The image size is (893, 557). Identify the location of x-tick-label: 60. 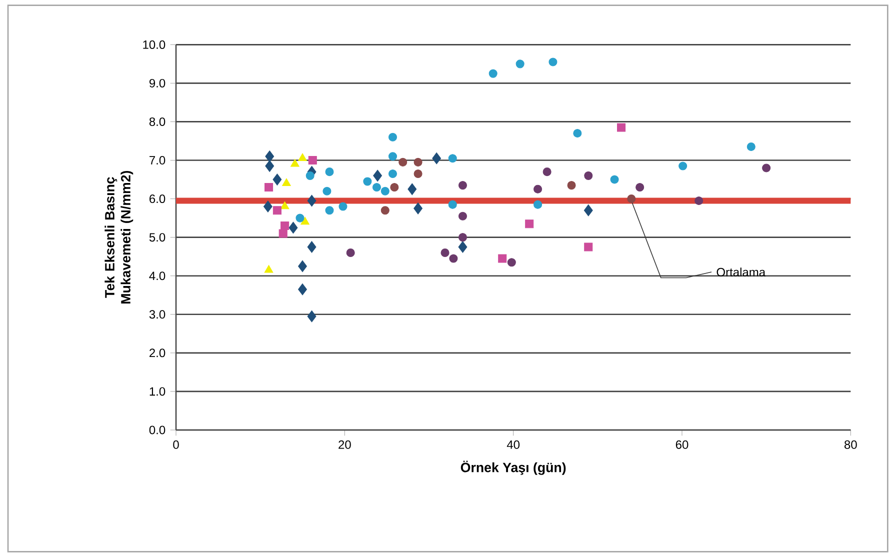
(682, 444).